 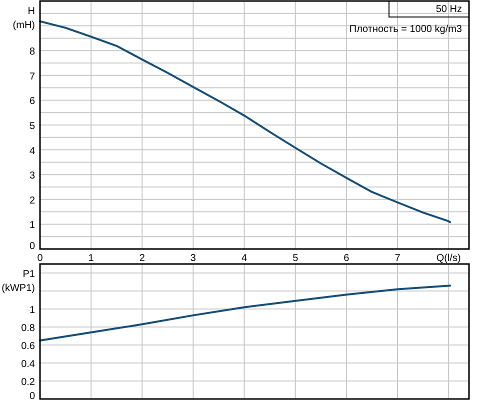 I want to click on x-tick-label: 3, so click(x=193, y=258).